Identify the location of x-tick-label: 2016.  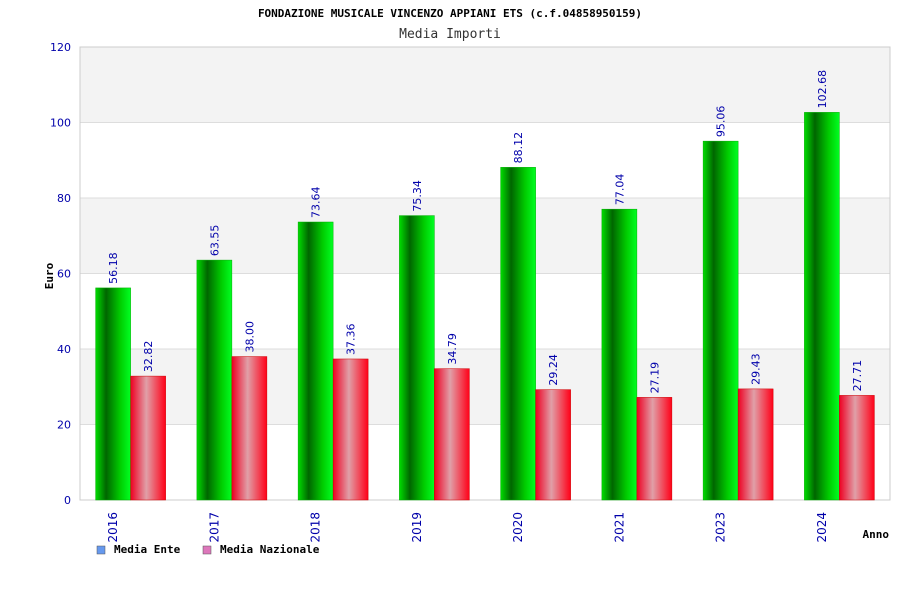
(113, 527).